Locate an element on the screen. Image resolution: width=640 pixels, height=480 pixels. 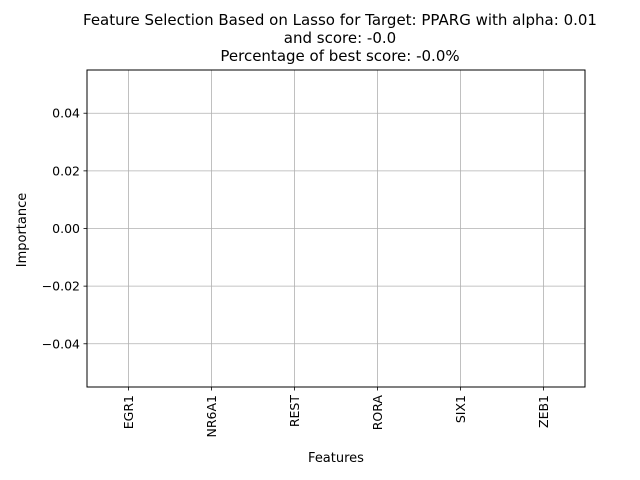
y-tick-label: 0.04 is located at coordinates (66, 113).